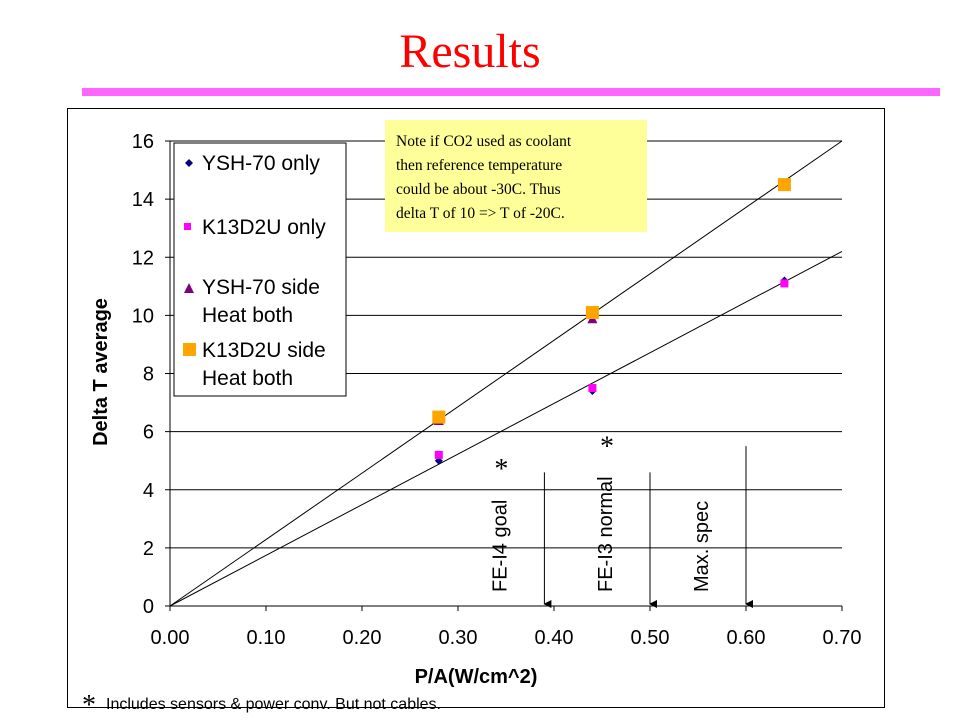 The image size is (960, 720). What do you see at coordinates (478, 189) in the screenshot?
I see `note-line-3: could be about -30C. Thus` at bounding box center [478, 189].